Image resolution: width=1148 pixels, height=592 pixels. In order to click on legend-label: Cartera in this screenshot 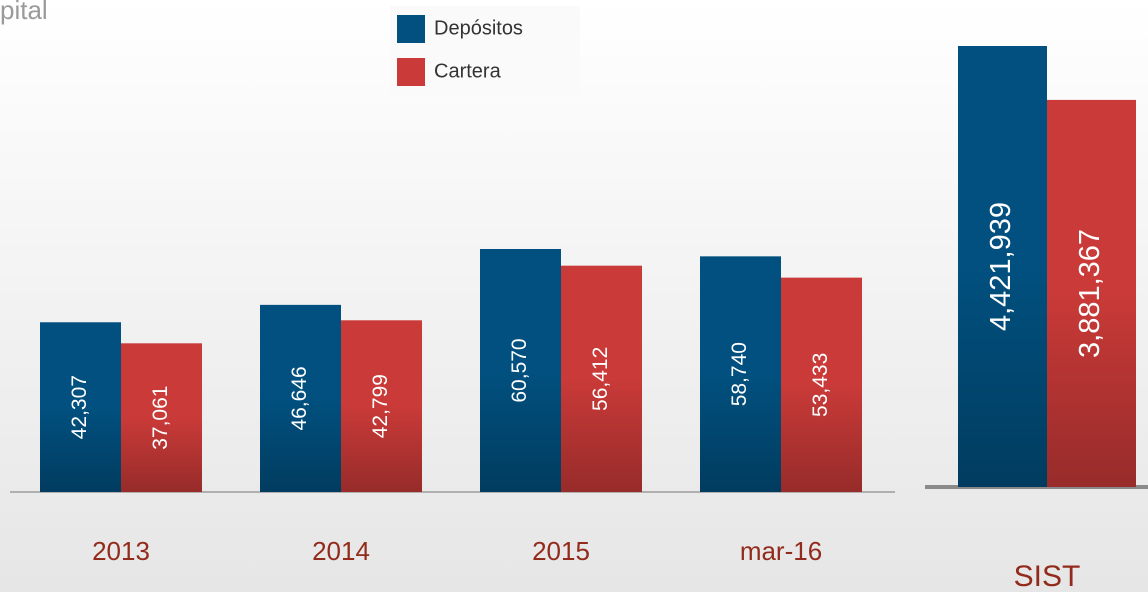, I will do `click(468, 71)`.